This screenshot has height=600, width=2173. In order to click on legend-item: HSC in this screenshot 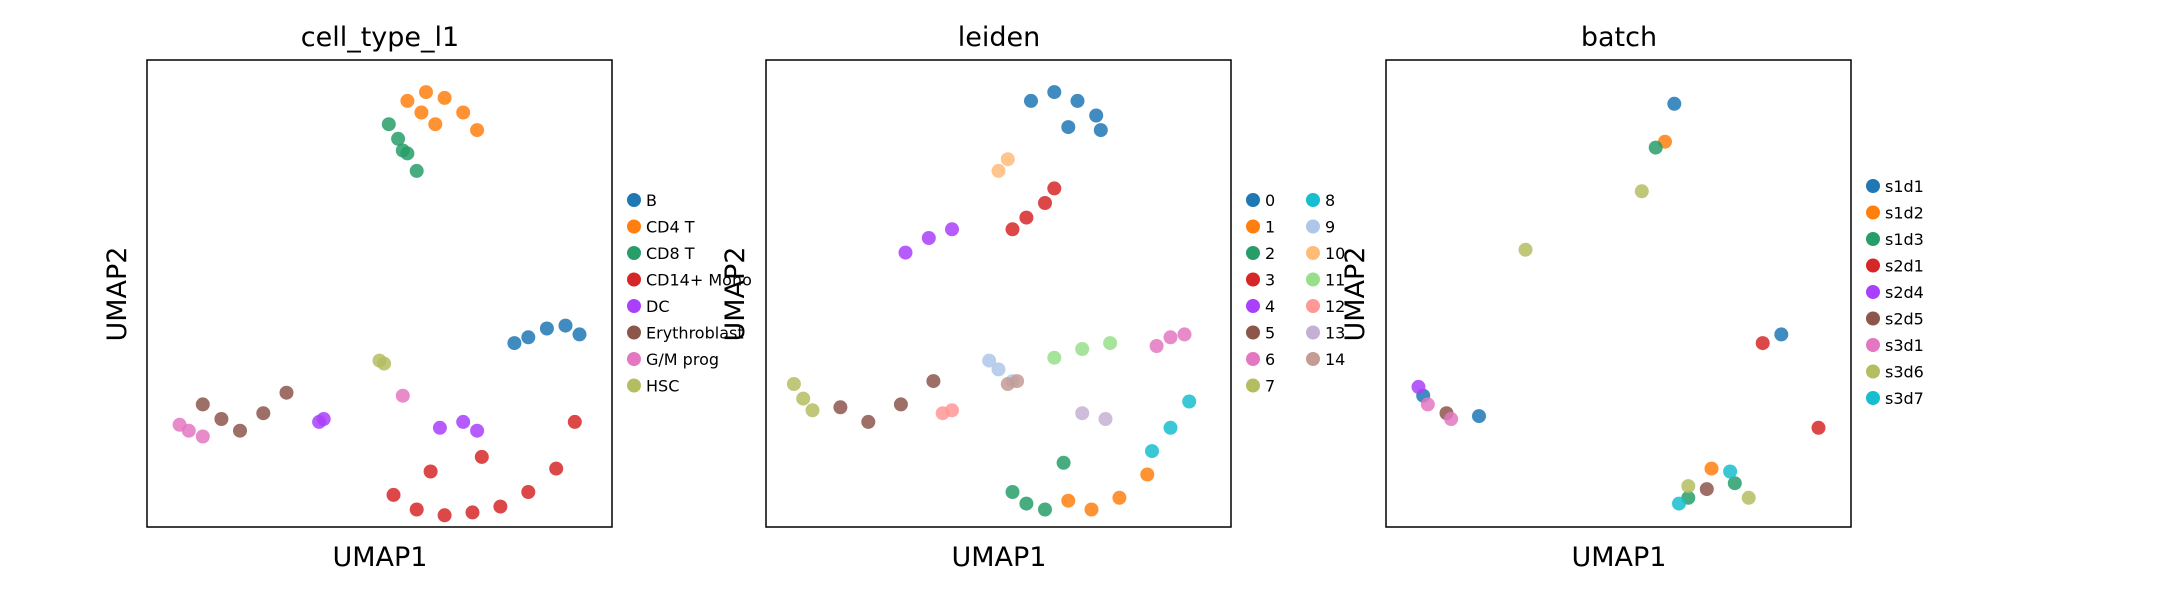, I will do `click(653, 386)`.